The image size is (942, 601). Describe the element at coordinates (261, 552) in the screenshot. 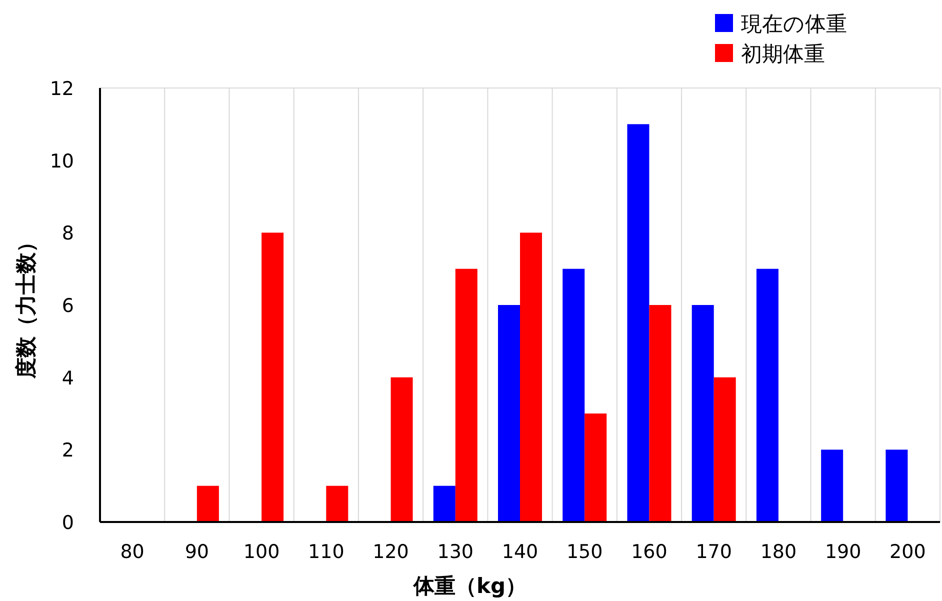

I see `x-tick-label: 100` at that location.